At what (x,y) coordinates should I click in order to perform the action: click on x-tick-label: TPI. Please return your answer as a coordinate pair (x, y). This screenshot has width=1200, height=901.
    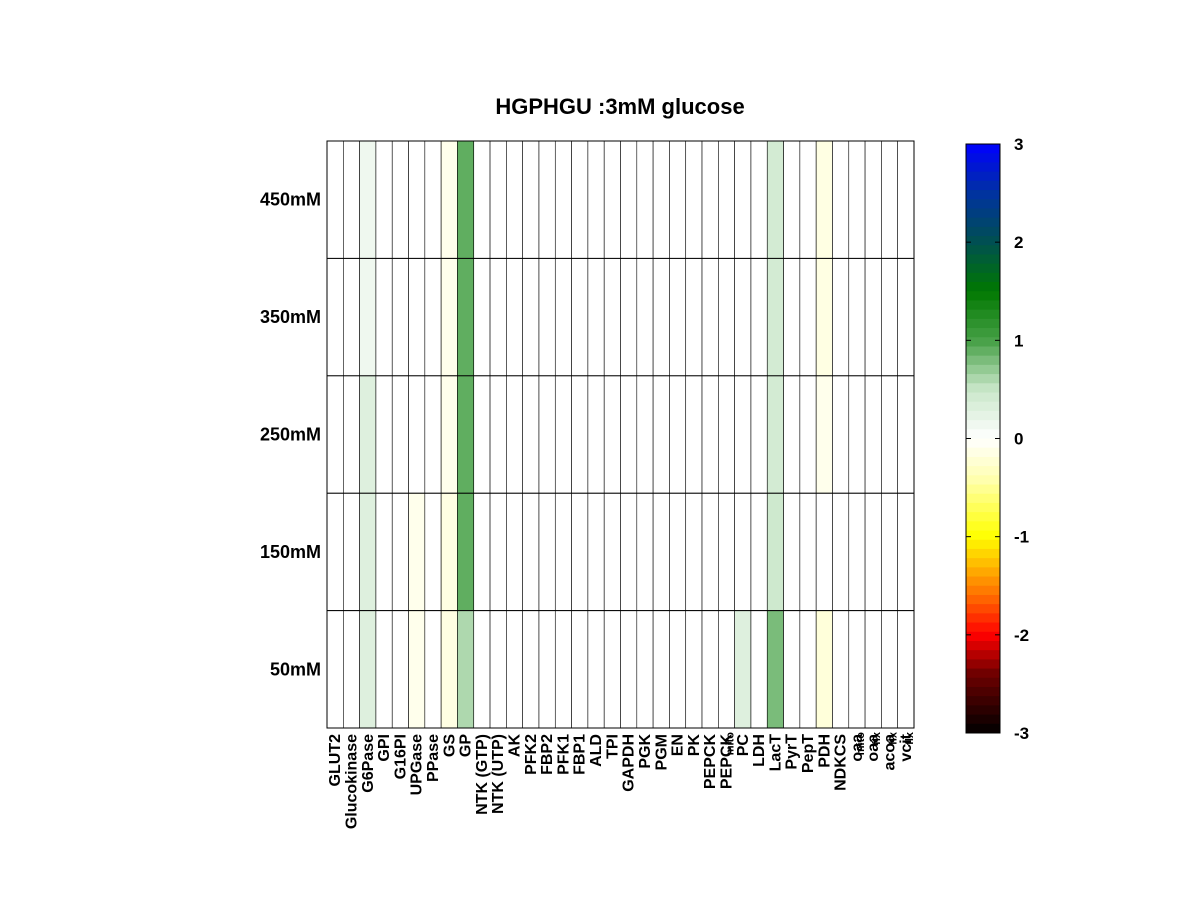
    Looking at the image, I should click on (612, 746).